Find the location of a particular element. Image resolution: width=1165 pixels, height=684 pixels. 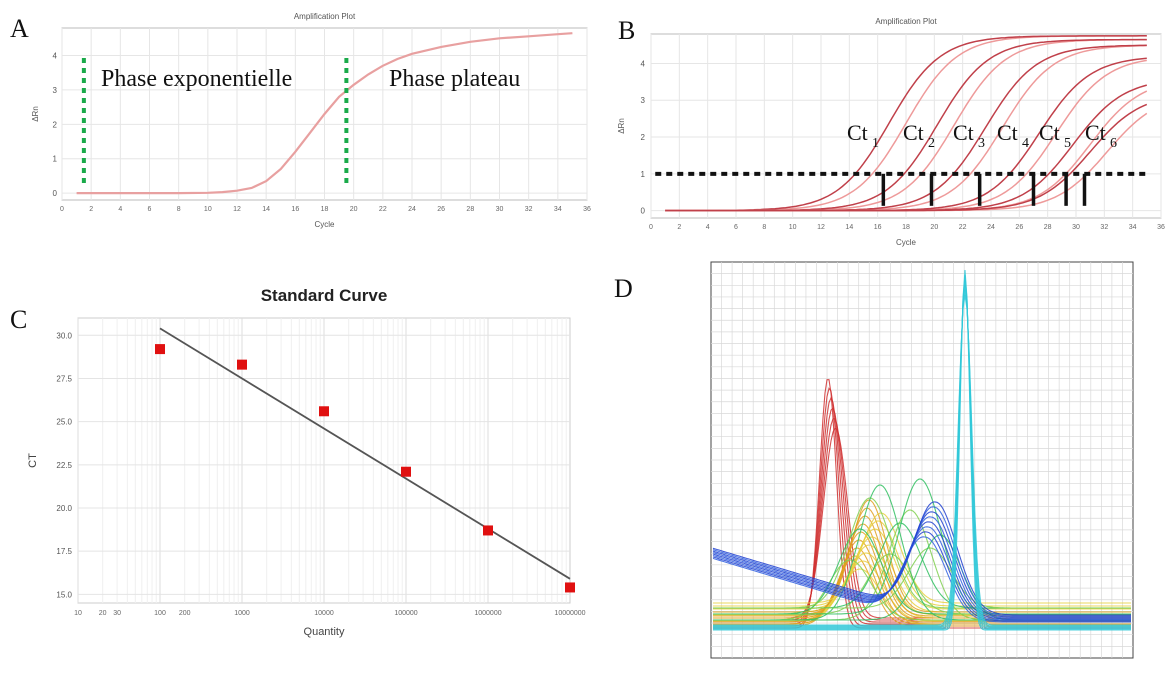

y-tick-label: 22.5 is located at coordinates (64, 465).